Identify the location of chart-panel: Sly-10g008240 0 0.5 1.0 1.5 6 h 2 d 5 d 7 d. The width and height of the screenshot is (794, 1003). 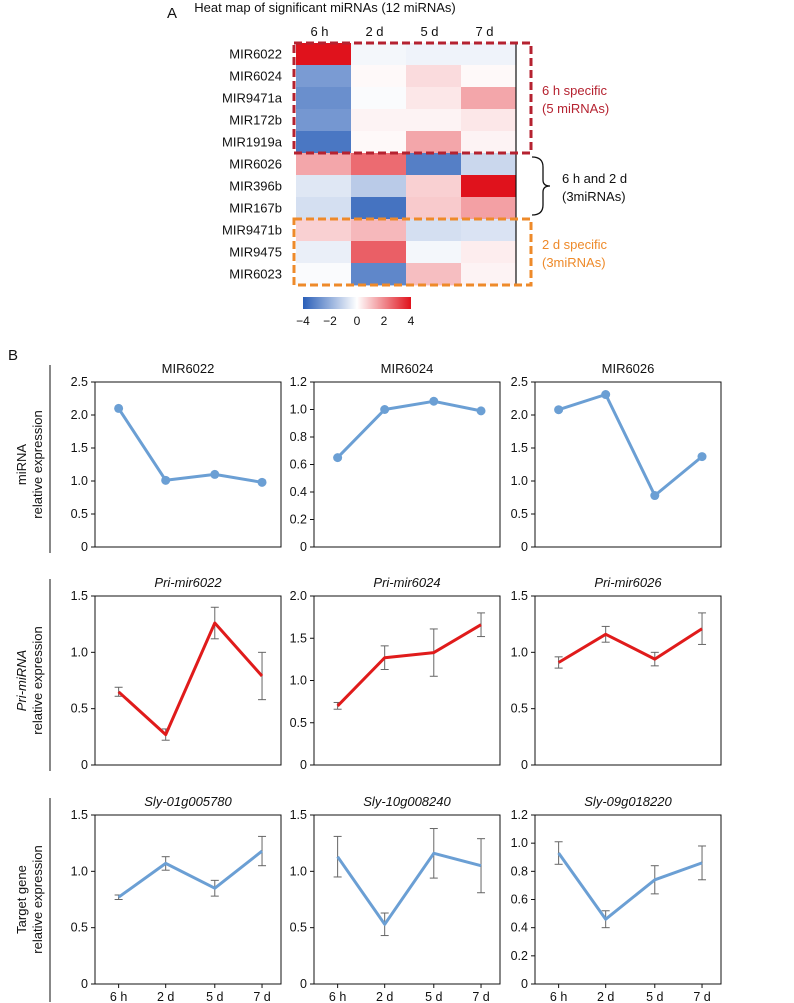
(395, 898).